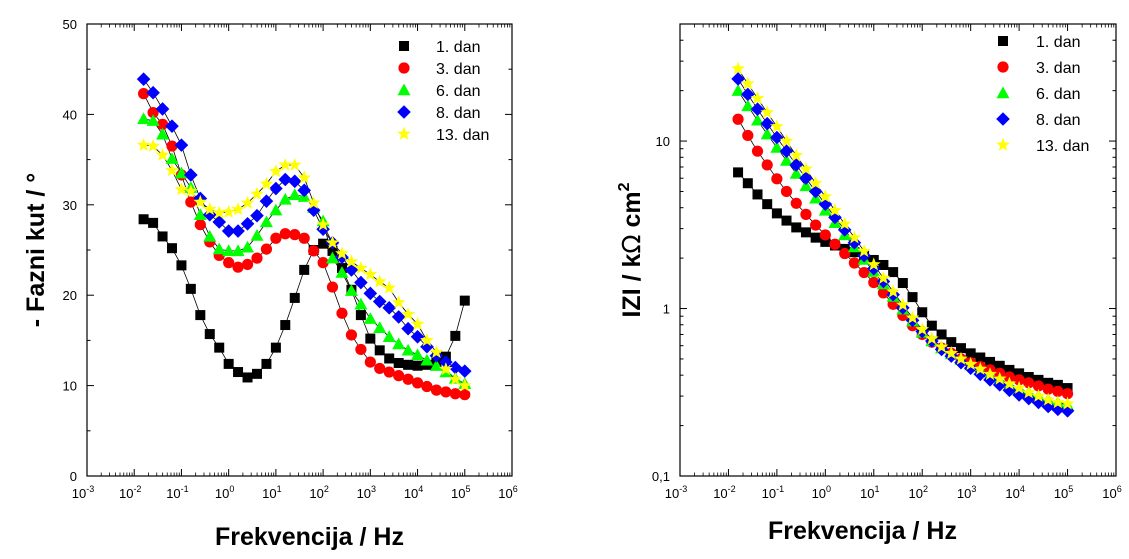 This screenshot has height=559, width=1129. Describe the element at coordinates (1062, 146) in the screenshot. I see `legend-label: 13. dan` at that location.